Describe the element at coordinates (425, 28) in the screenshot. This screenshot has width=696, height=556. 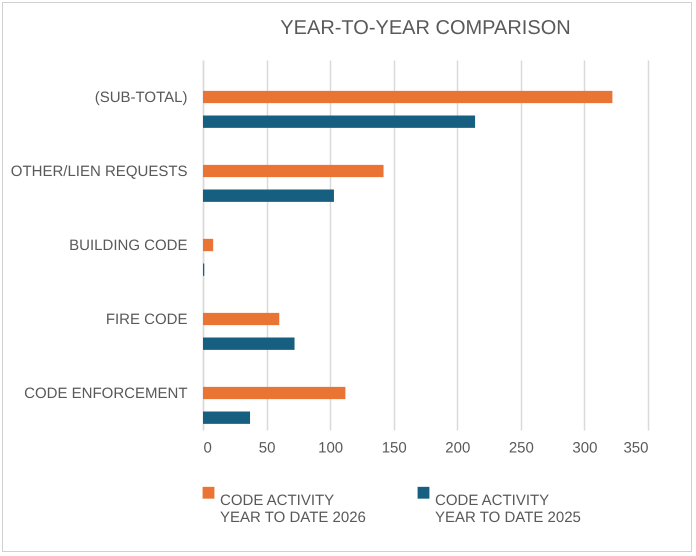
I see `chart-title: YEAR-TO-YEAR COMPARISON` at that location.